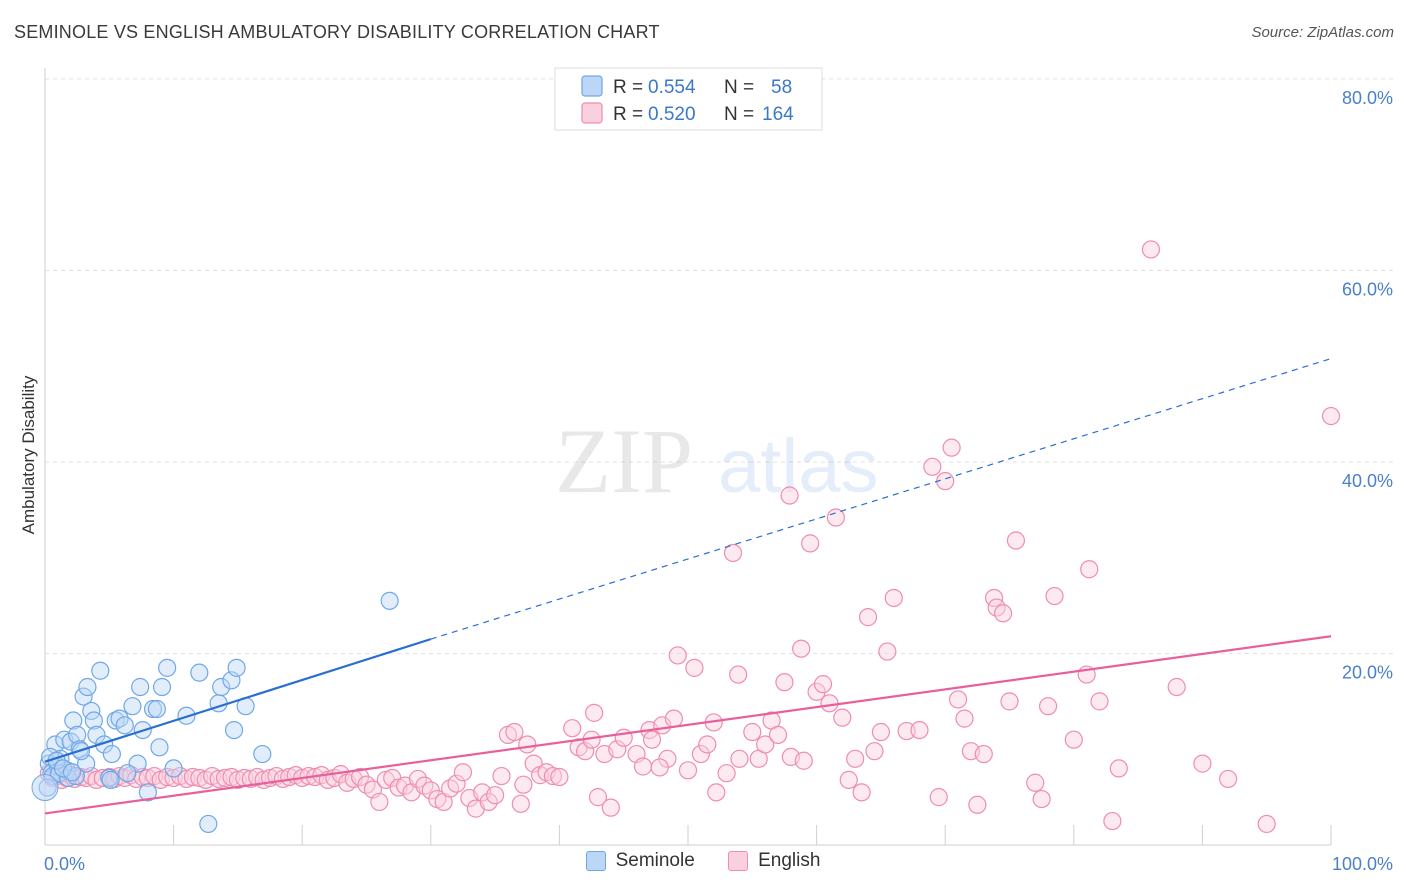 The width and height of the screenshot is (1406, 892). I want to click on legend-english-r-label: R =, so click(628, 114).